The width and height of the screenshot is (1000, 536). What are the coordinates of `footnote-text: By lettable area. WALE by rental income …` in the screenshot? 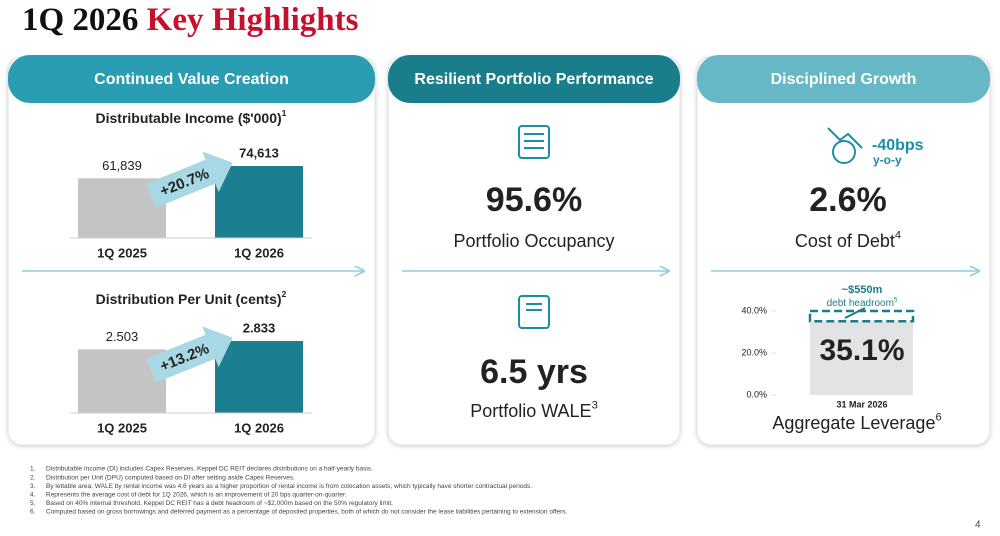 It's located at (289, 486).